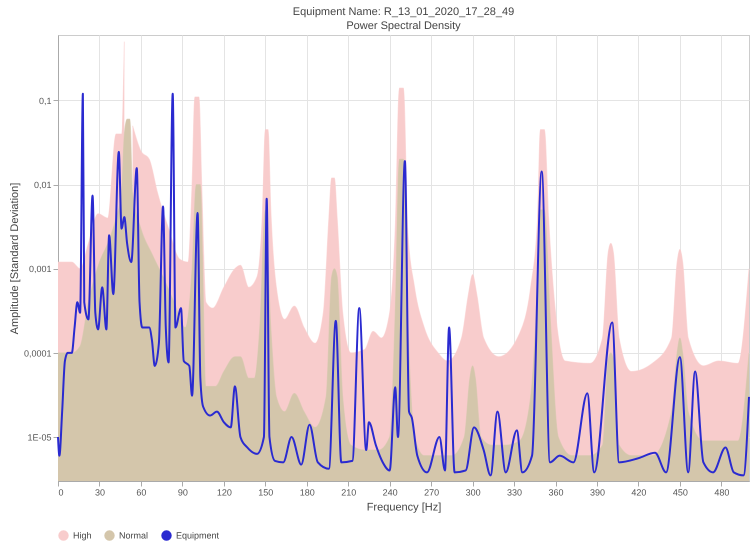  I want to click on x-tick-label: 300, so click(473, 493).